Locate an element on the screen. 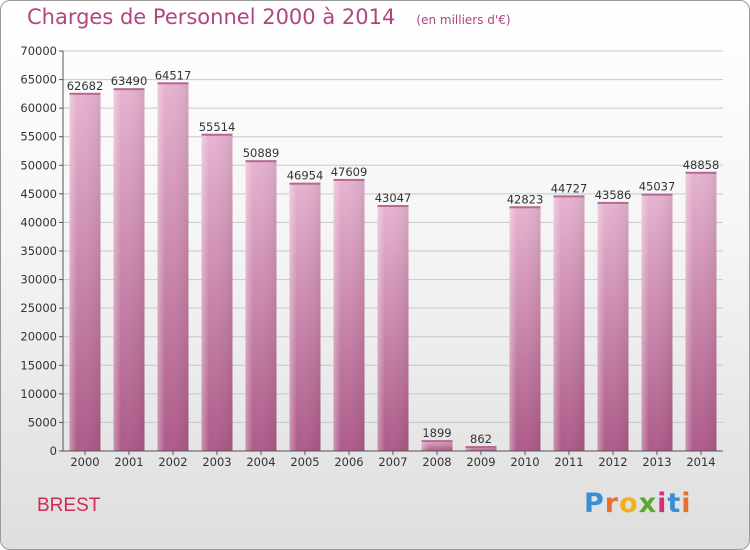 The image size is (750, 550). logo-letter: P is located at coordinates (594, 503).